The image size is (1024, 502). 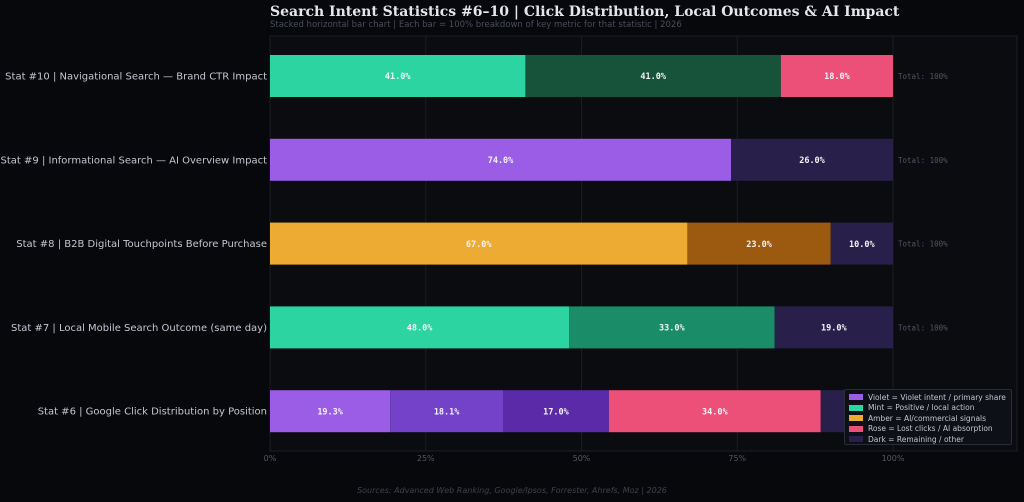 I want to click on data-label: 33.0%, so click(x=672, y=329).